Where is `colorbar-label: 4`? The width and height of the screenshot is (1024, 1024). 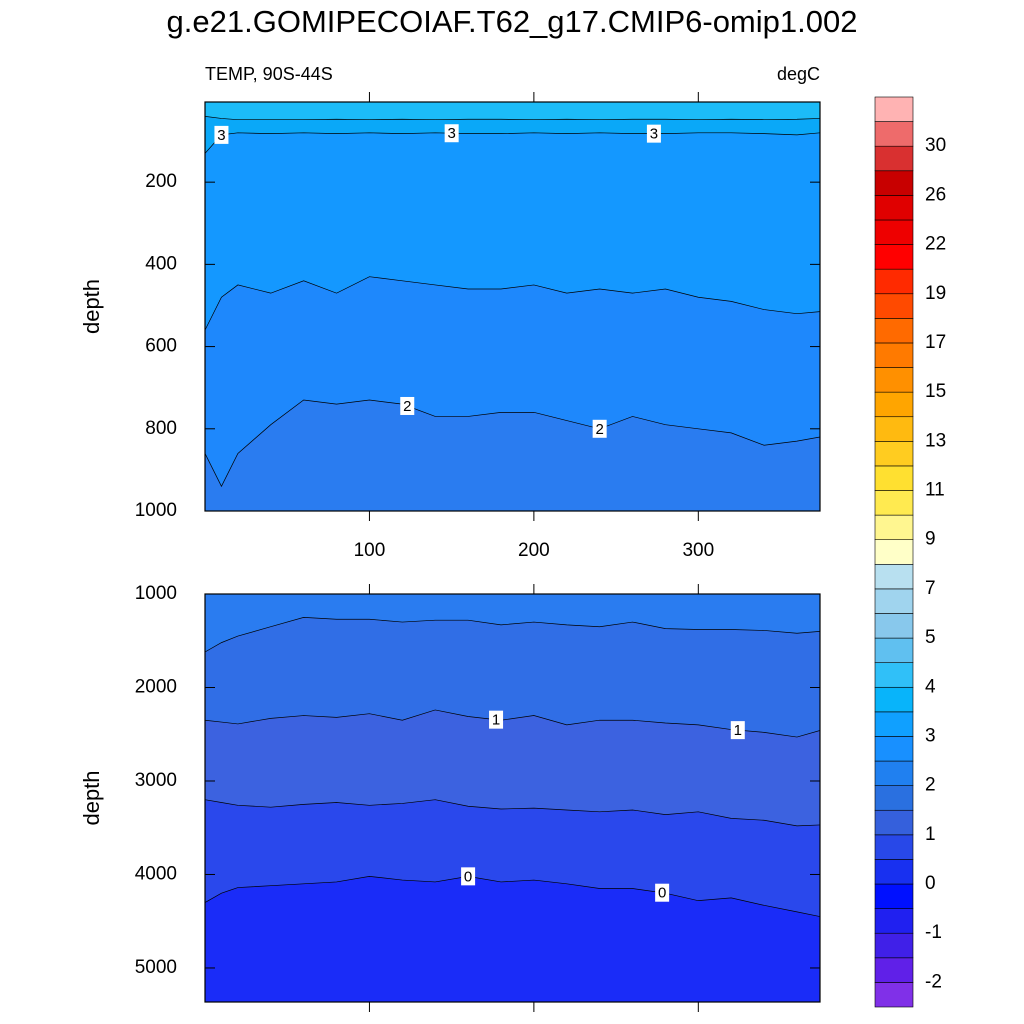
colorbar-label: 4 is located at coordinates (930, 686).